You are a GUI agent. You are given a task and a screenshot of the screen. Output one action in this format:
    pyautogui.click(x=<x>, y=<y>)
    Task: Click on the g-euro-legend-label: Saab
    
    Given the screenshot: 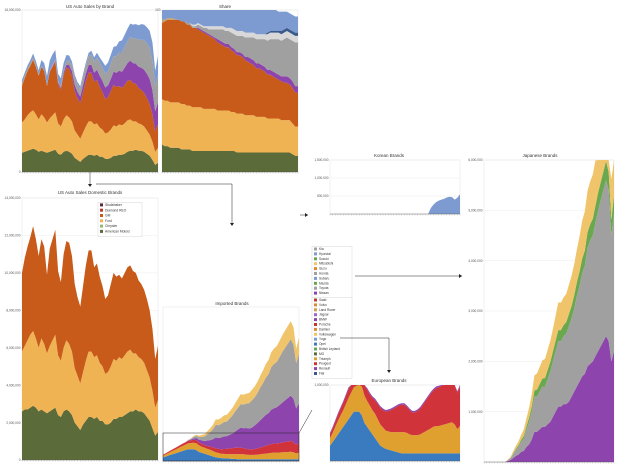 What is the action you would take?
    pyautogui.click(x=323, y=300)
    